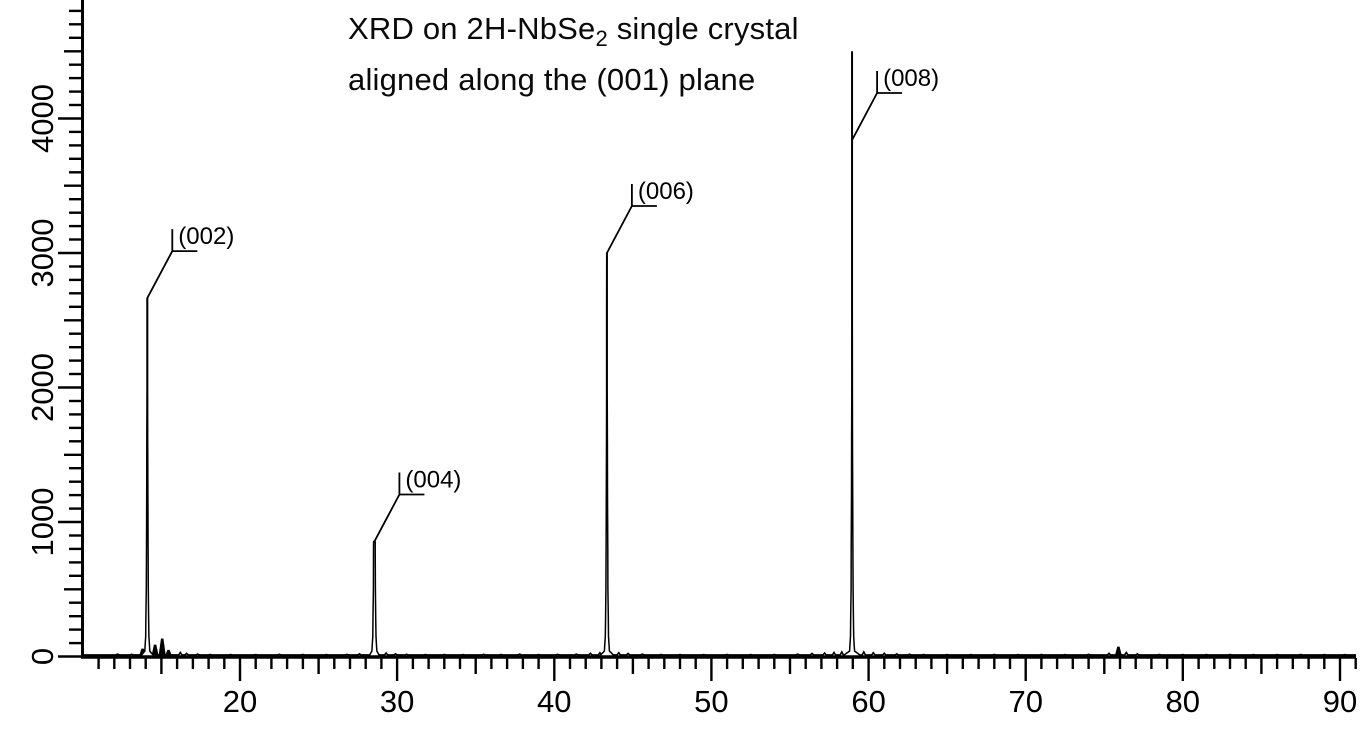 The image size is (1372, 732). What do you see at coordinates (877, 106) in the screenshot?
I see `peak-leader-(008)` at bounding box center [877, 106].